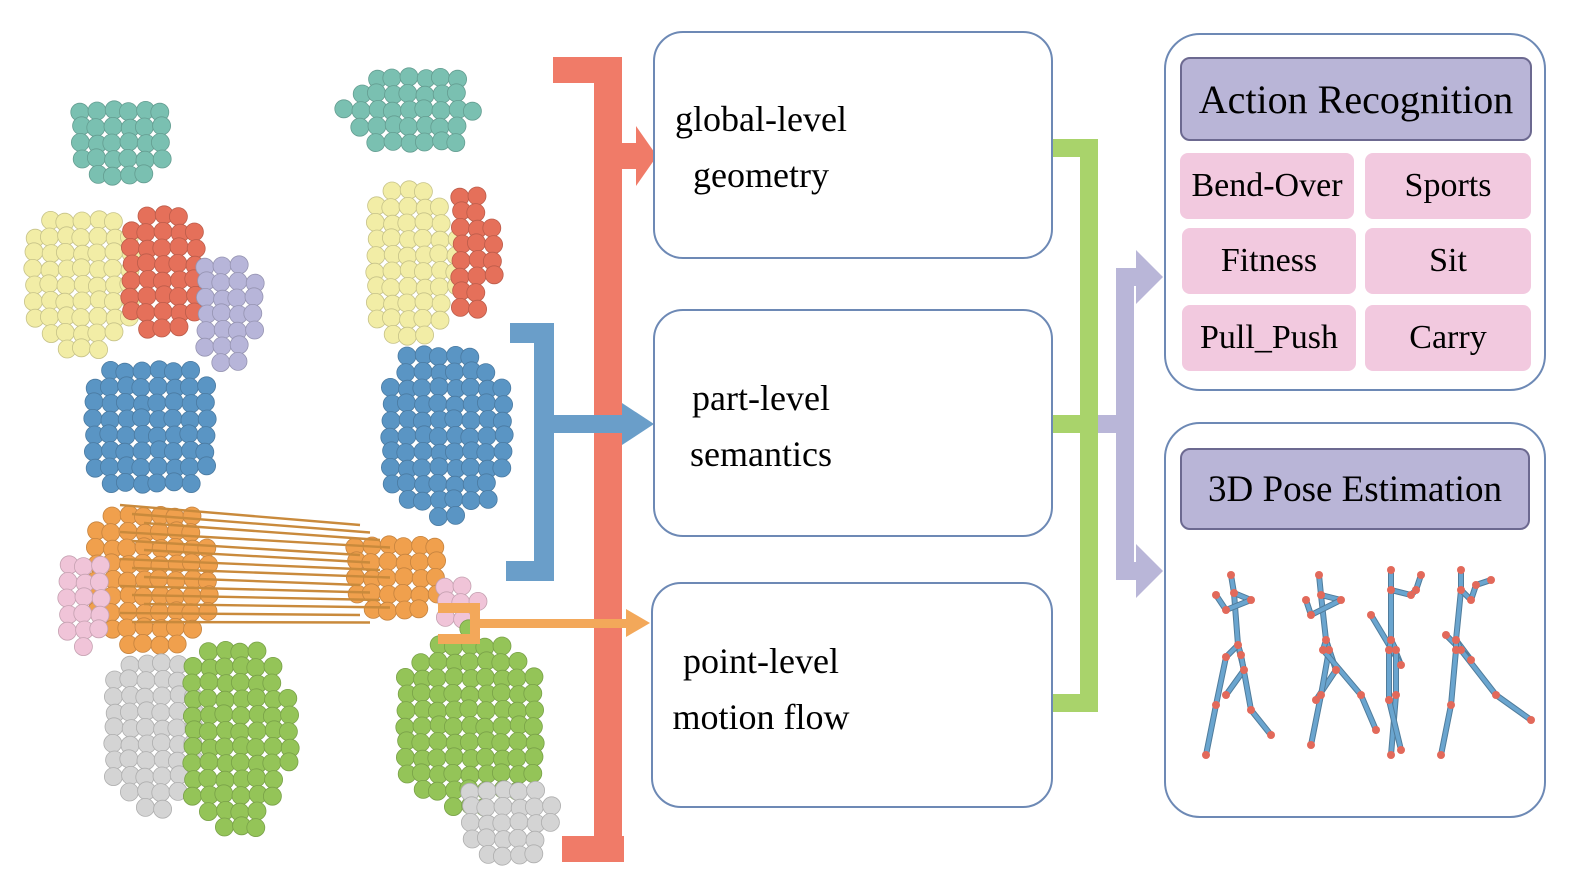 The width and height of the screenshot is (1578, 891). I want to click on leg-points, so click(241, 739).